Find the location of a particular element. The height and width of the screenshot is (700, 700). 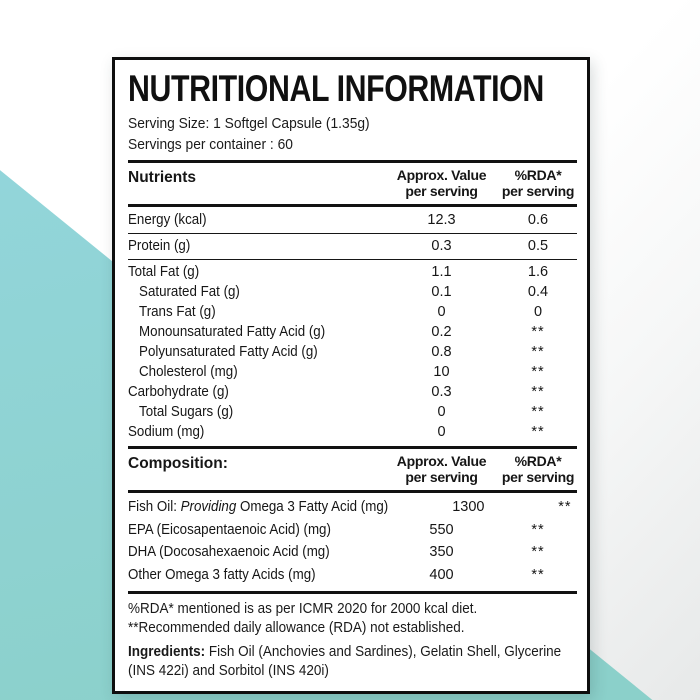

table-row-total-fat: Total Fat (g) 1.1 1.6 is located at coordinates (338, 272).